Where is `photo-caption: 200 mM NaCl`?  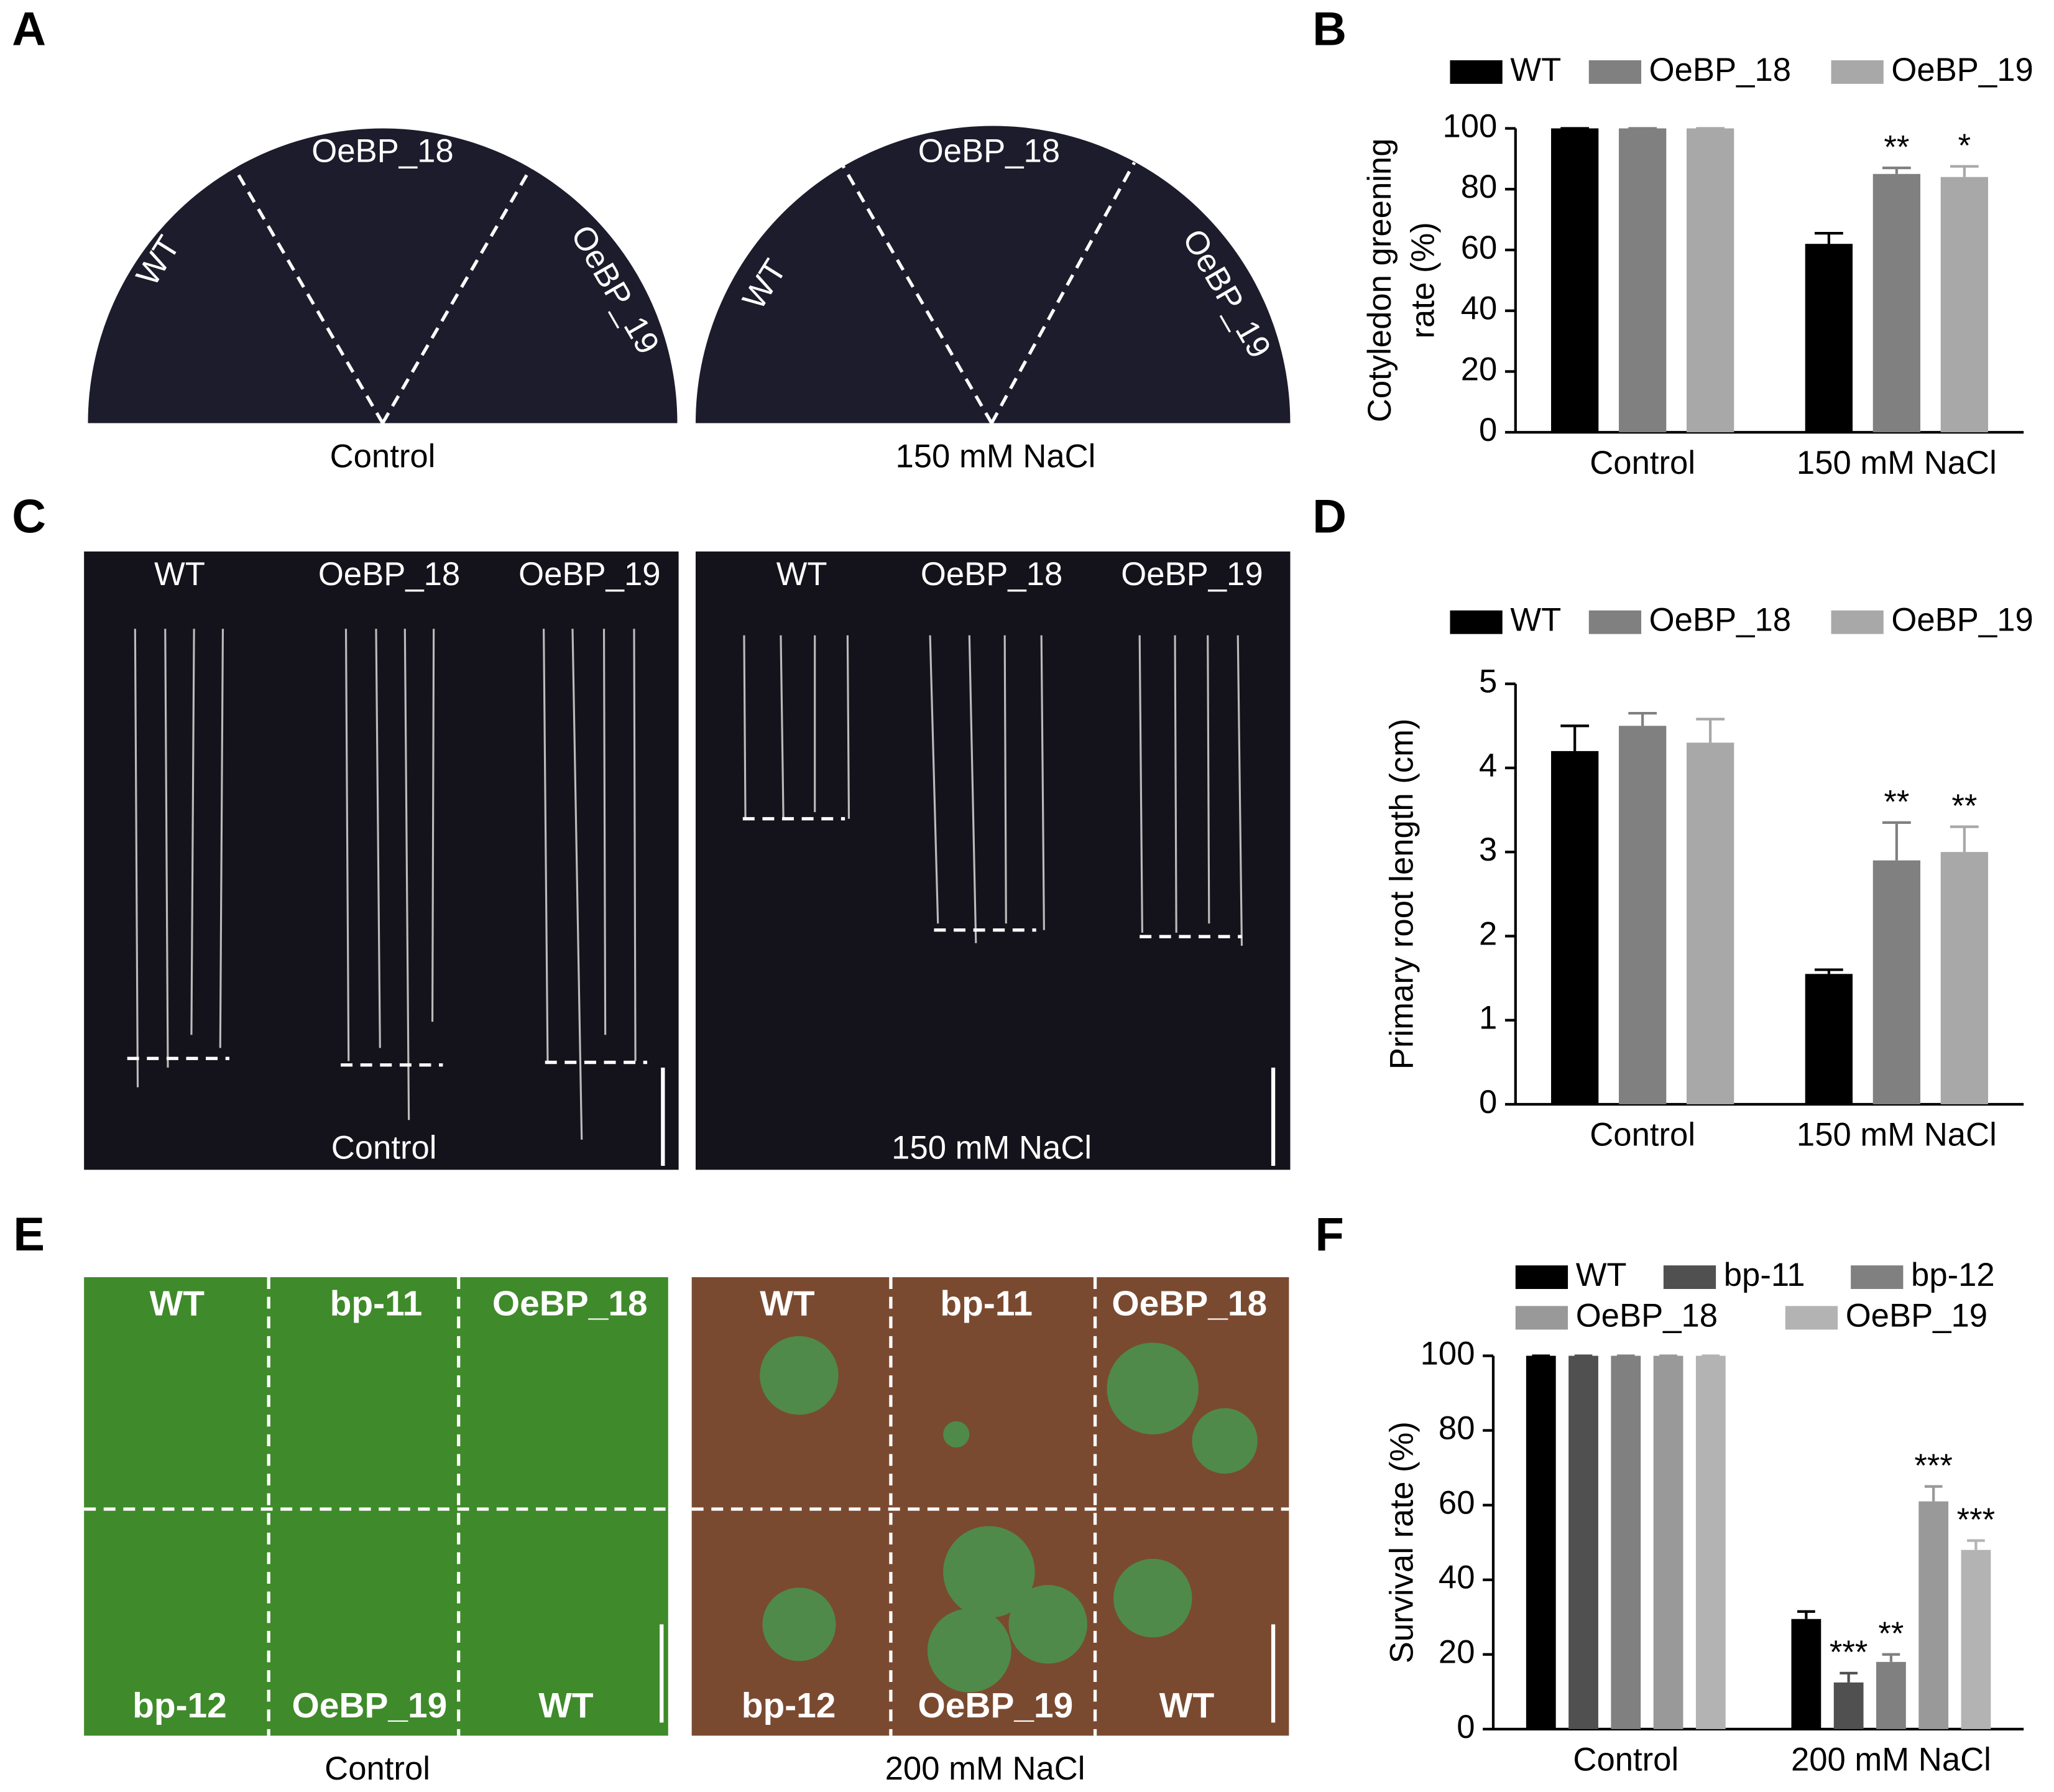 photo-caption: 200 mM NaCl is located at coordinates (985, 1768).